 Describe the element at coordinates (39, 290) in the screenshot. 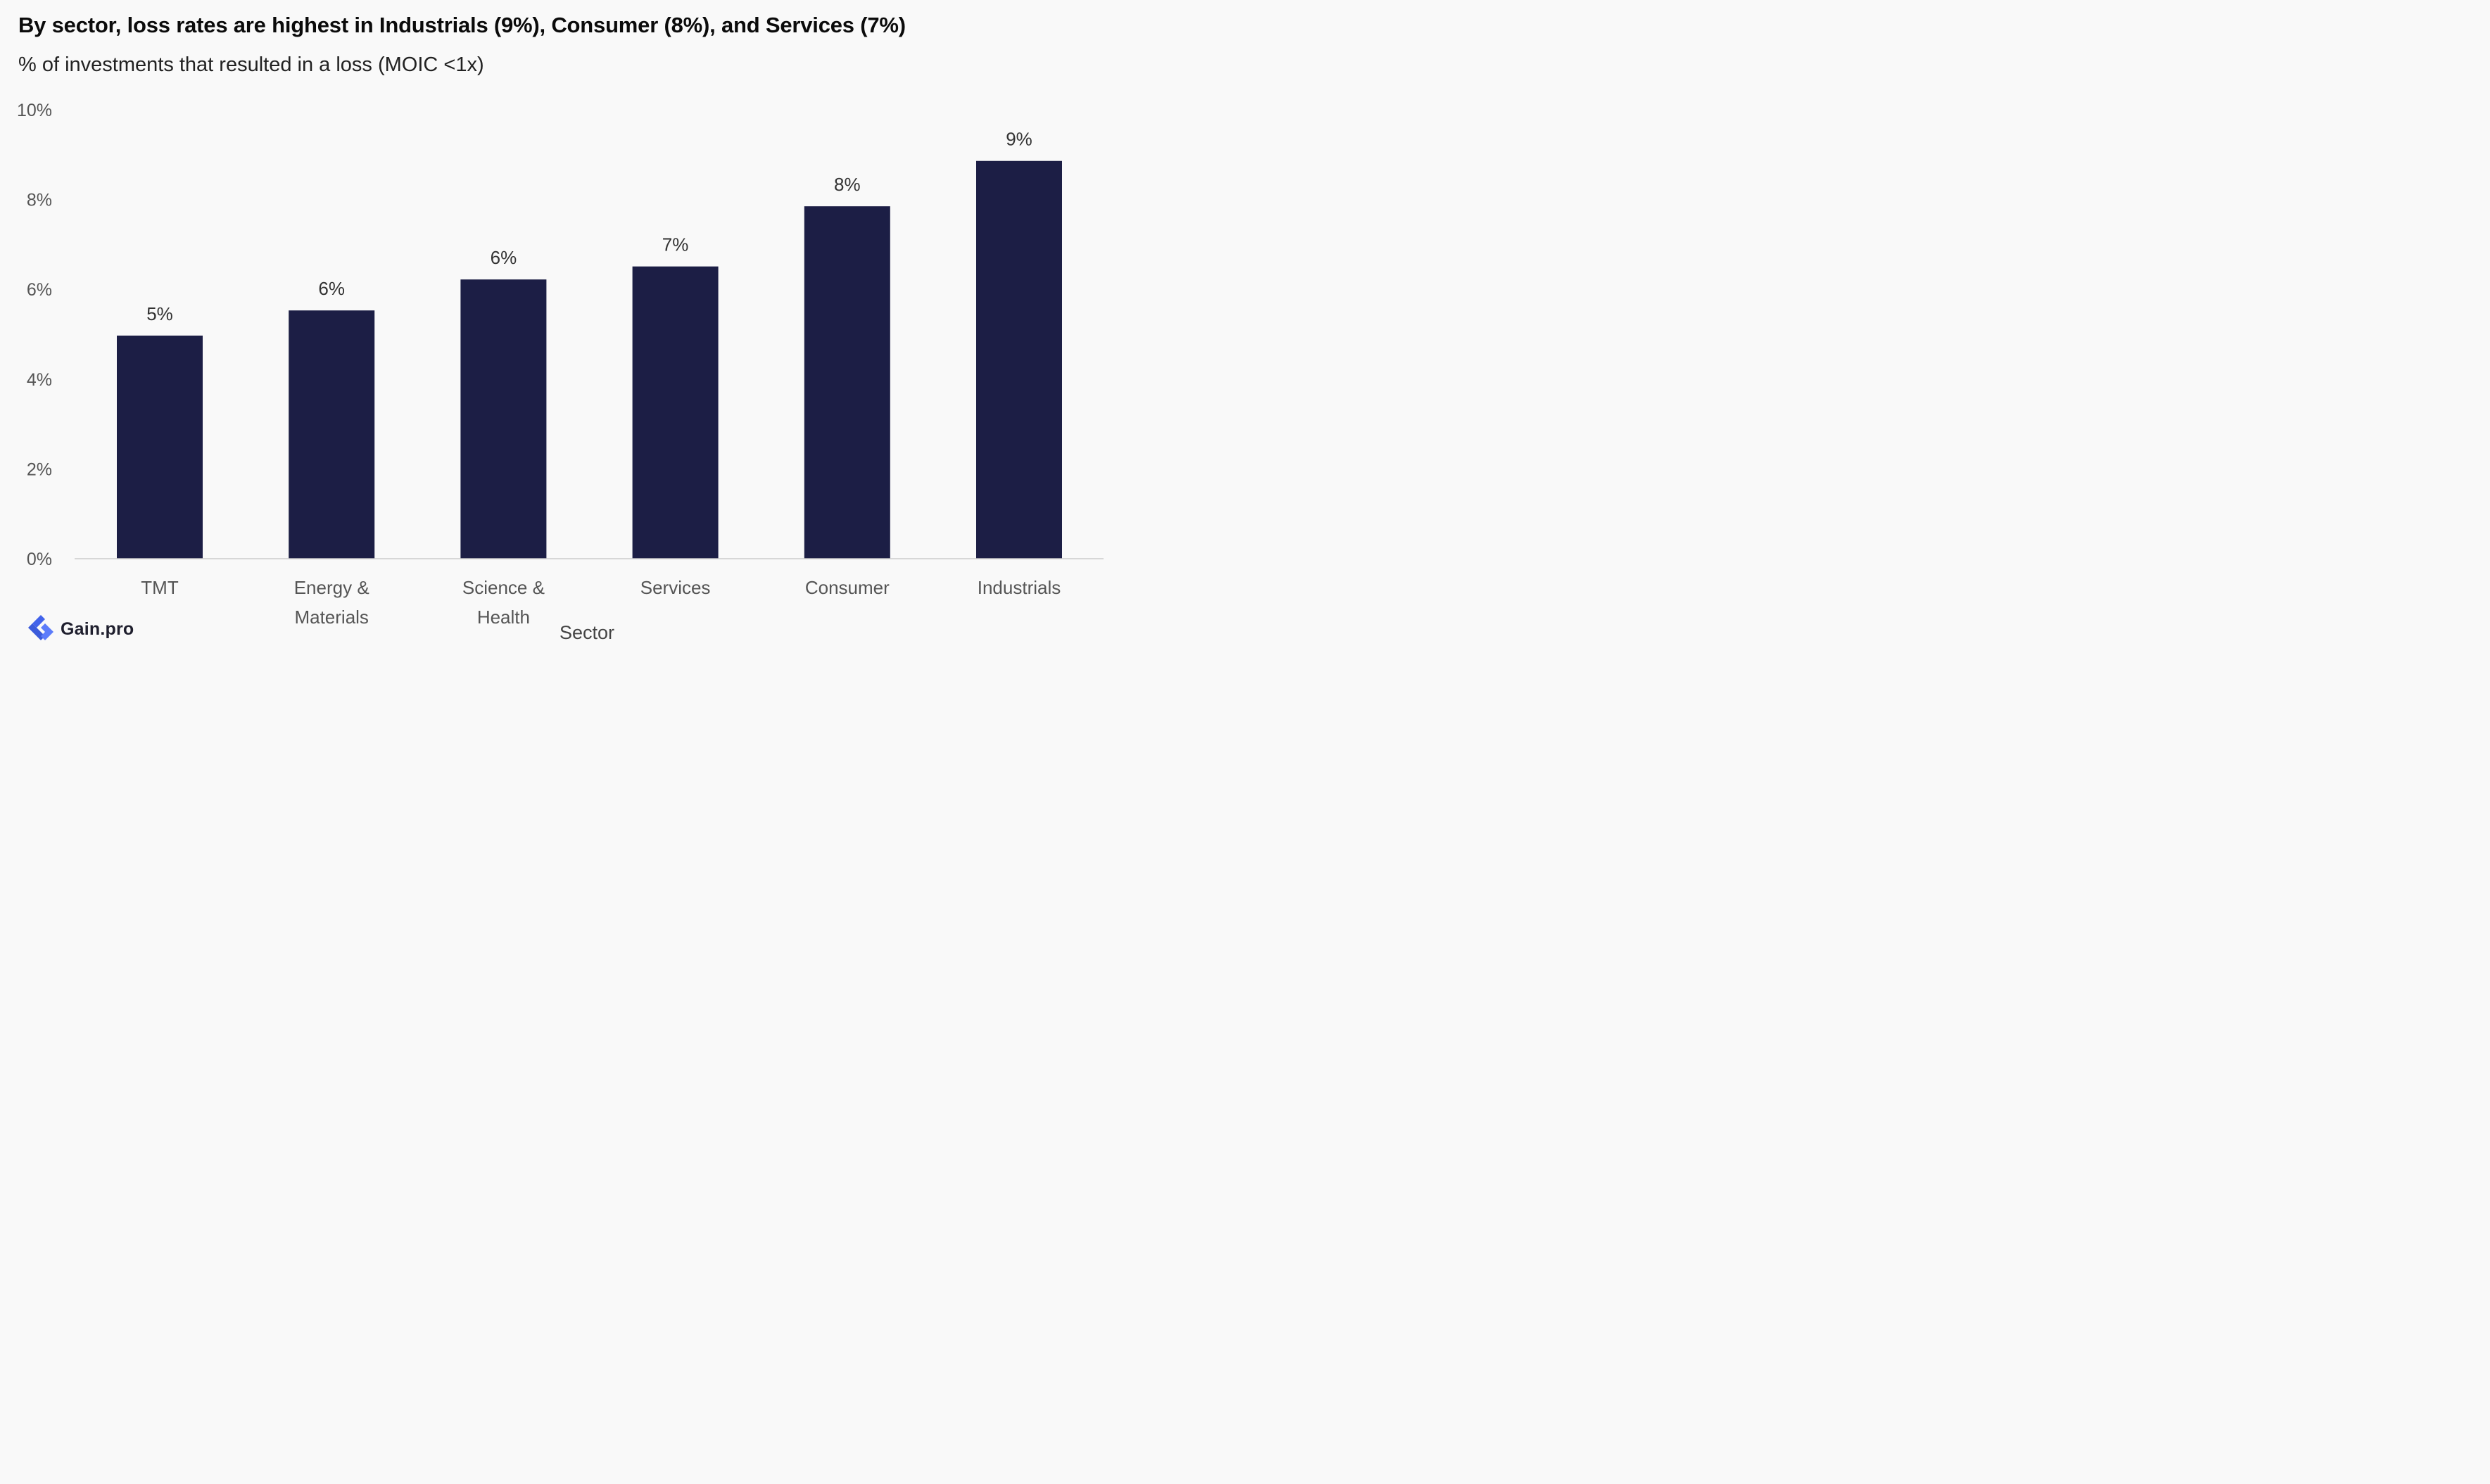

I see `y-tick-label: 6%` at that location.